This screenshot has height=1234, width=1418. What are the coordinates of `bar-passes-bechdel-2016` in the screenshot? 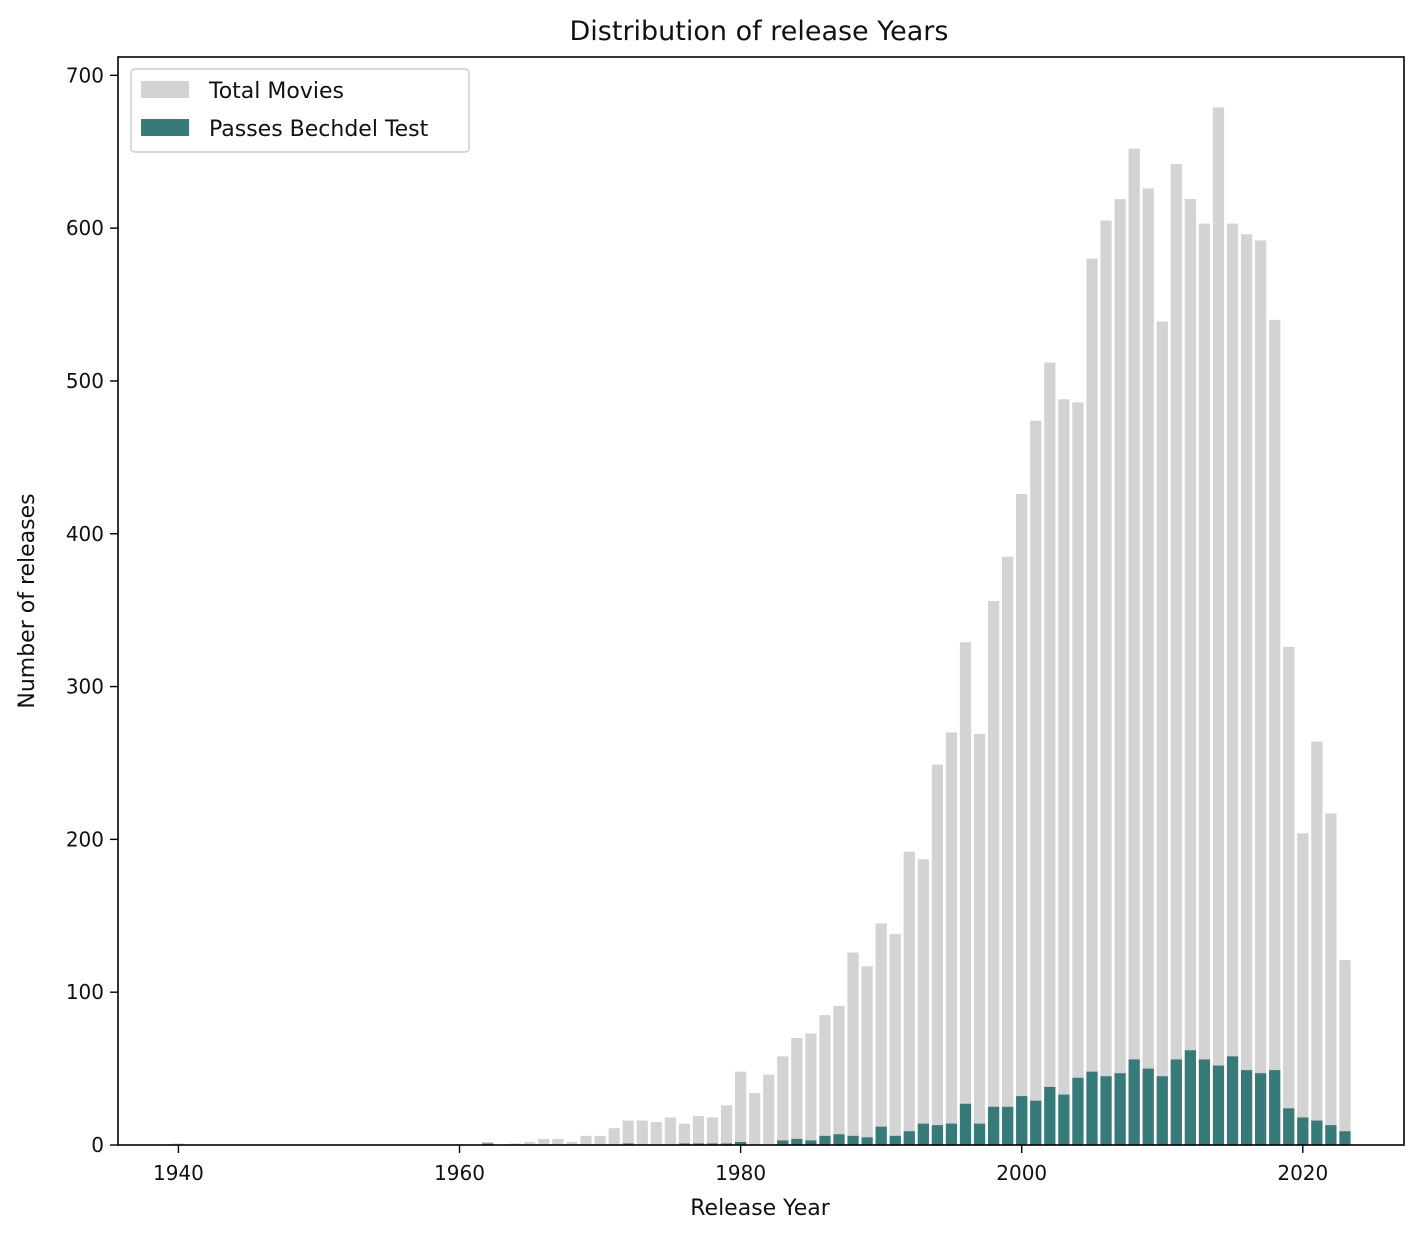 It's located at (1246, 1107).